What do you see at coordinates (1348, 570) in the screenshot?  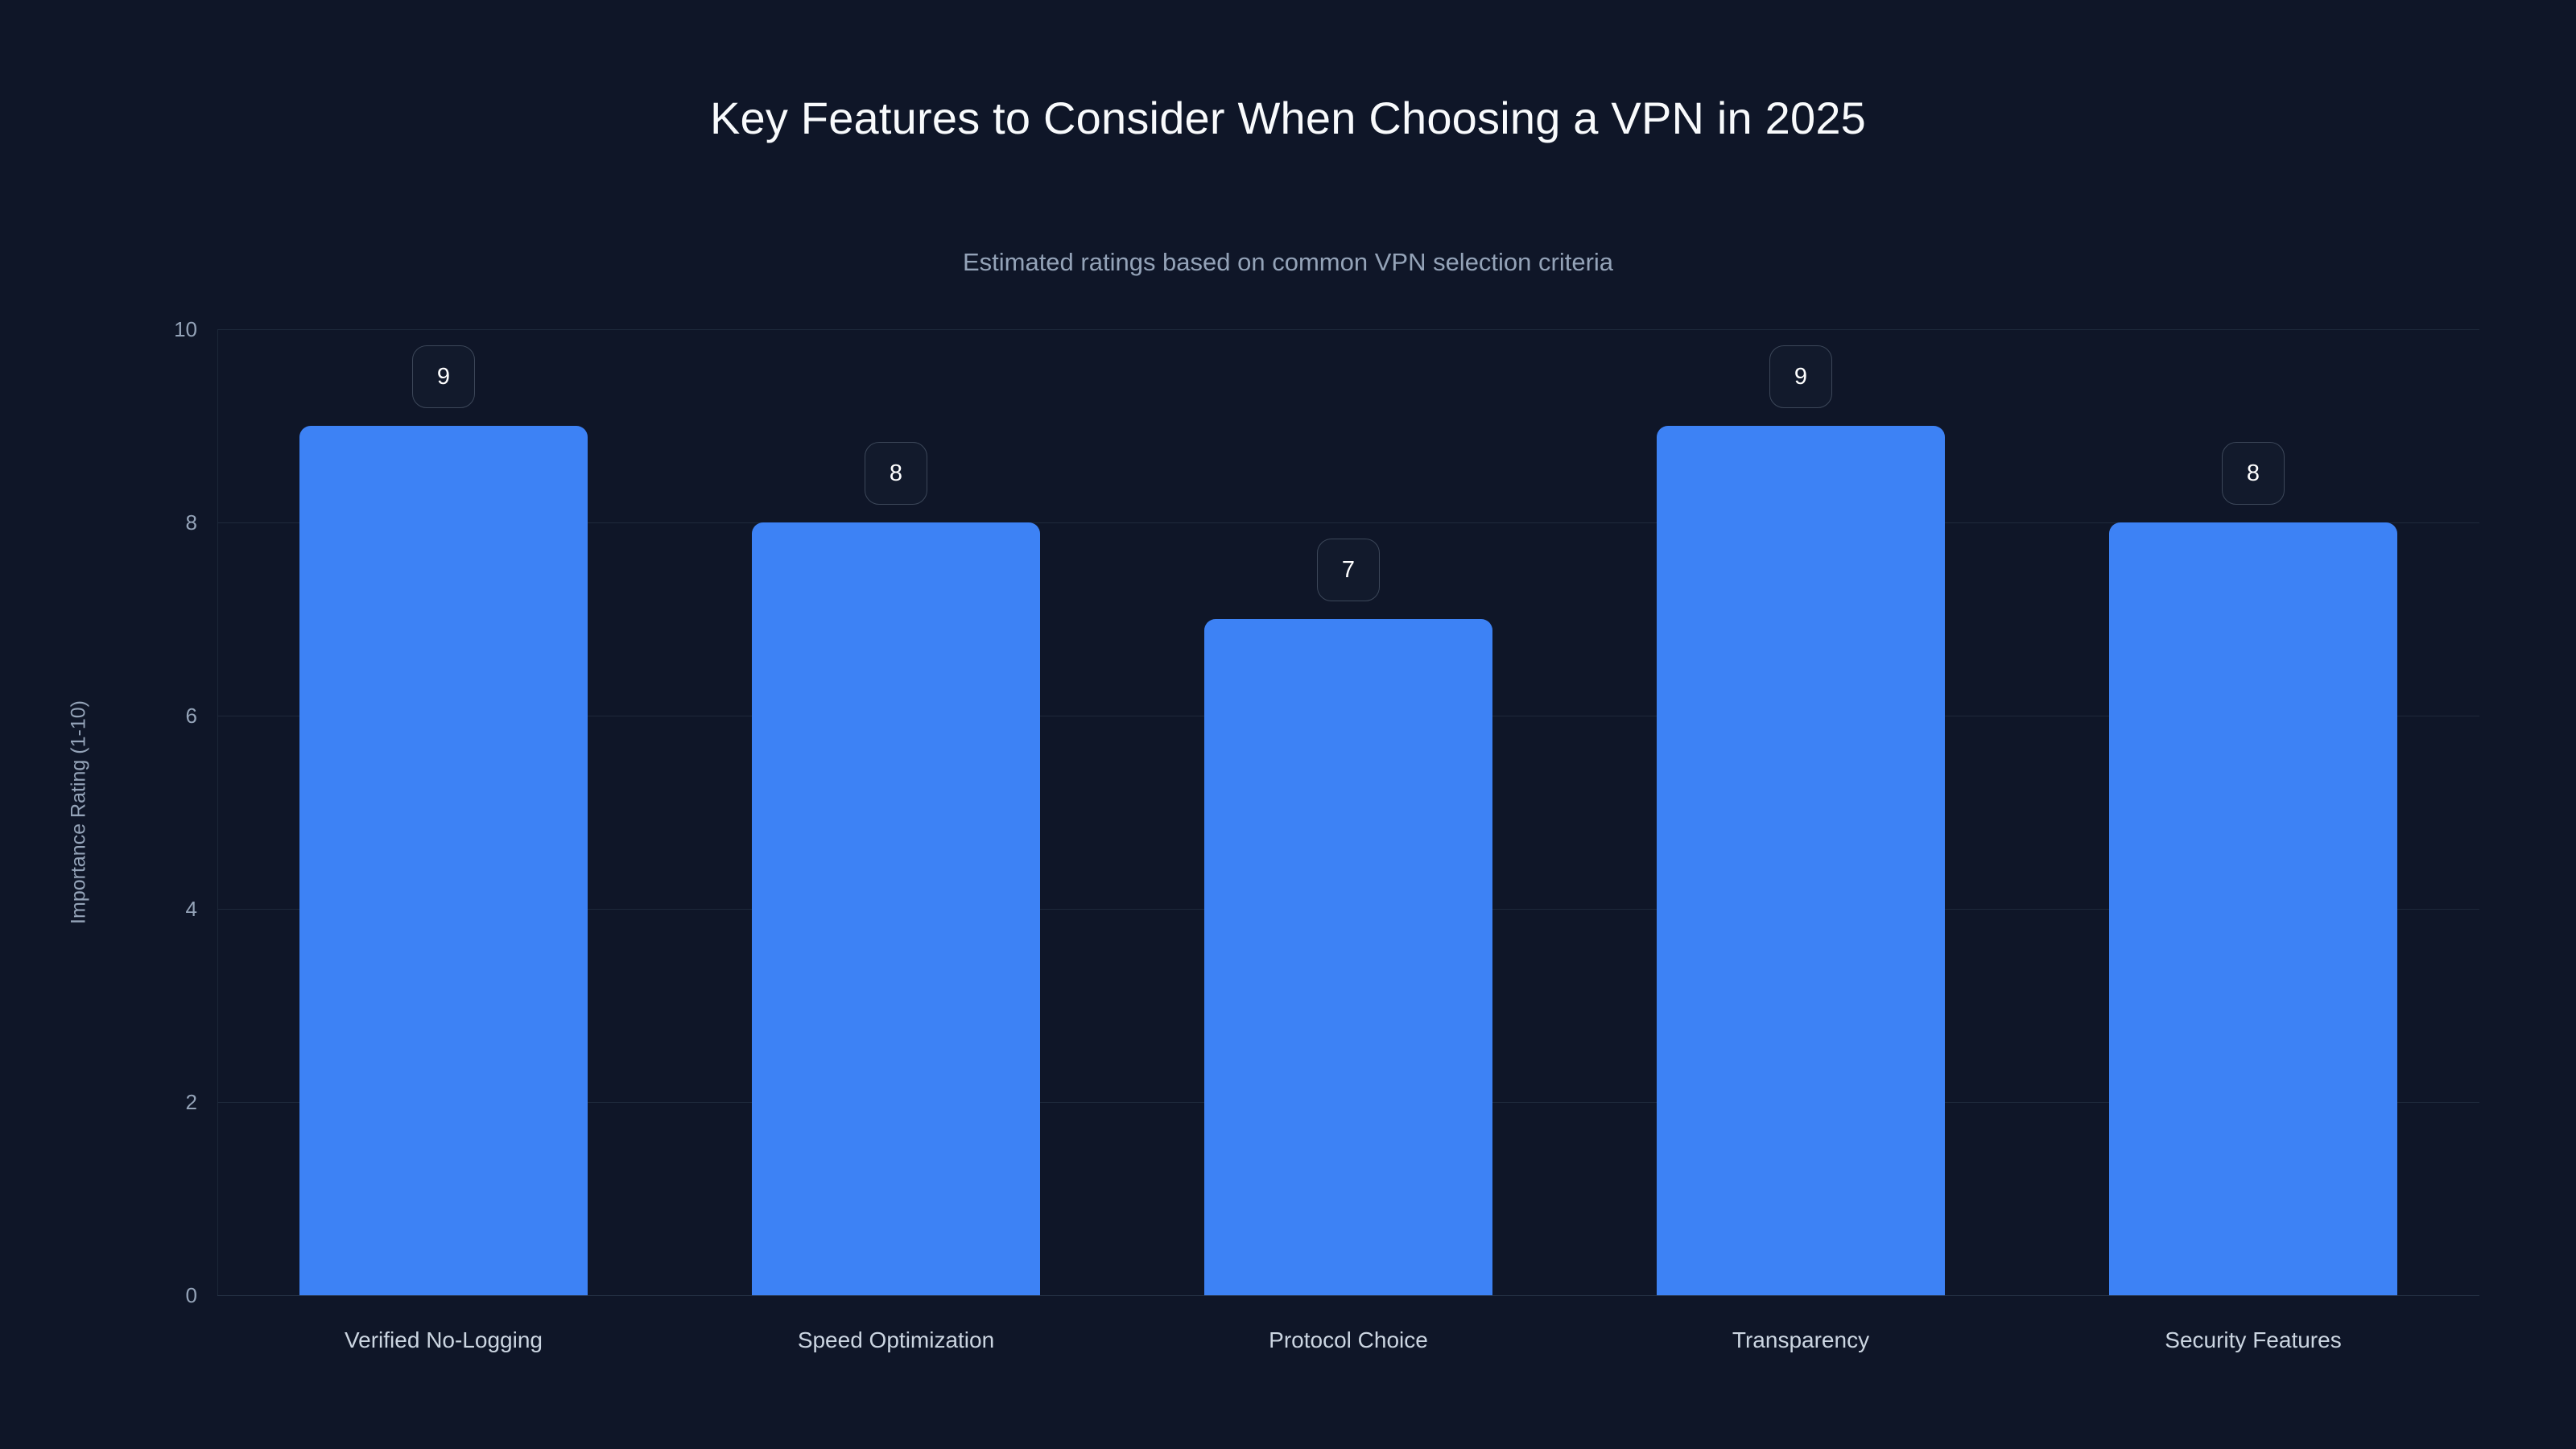 I see `bar-value-badge: 7` at bounding box center [1348, 570].